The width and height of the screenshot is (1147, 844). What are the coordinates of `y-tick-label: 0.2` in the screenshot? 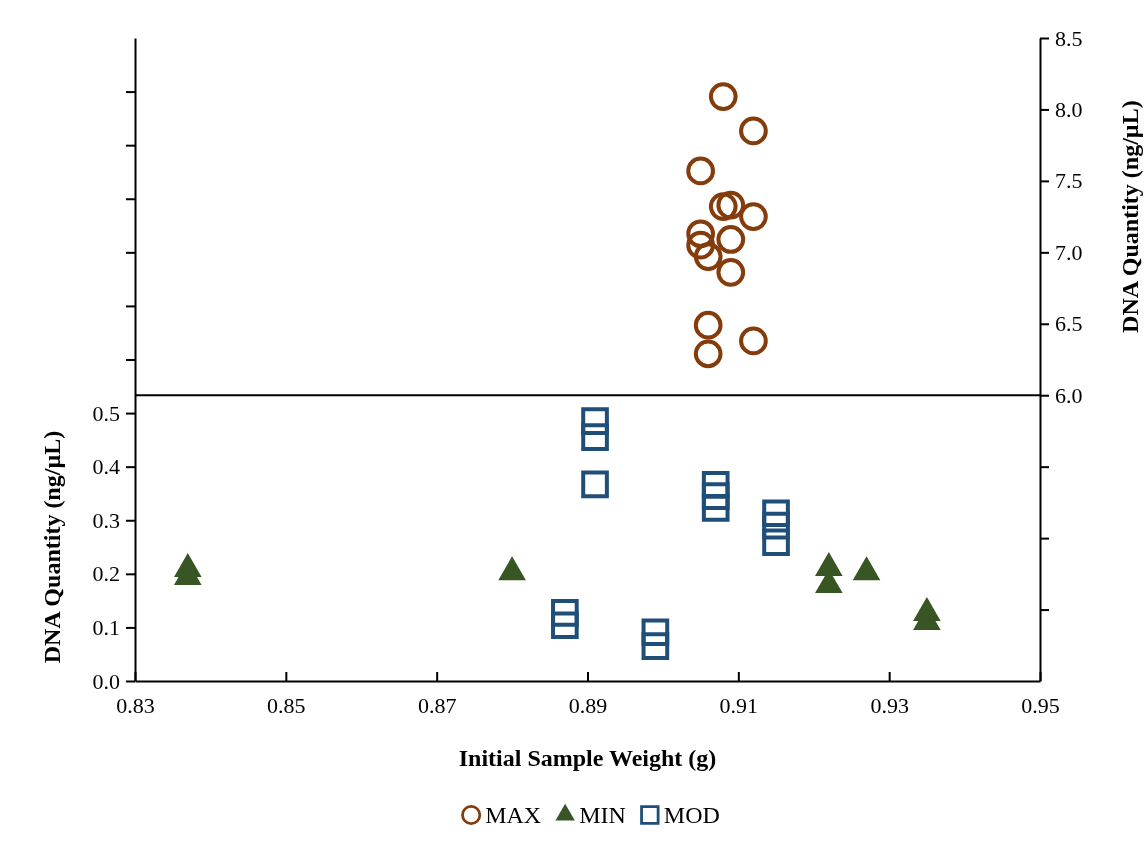 It's located at (106, 574).